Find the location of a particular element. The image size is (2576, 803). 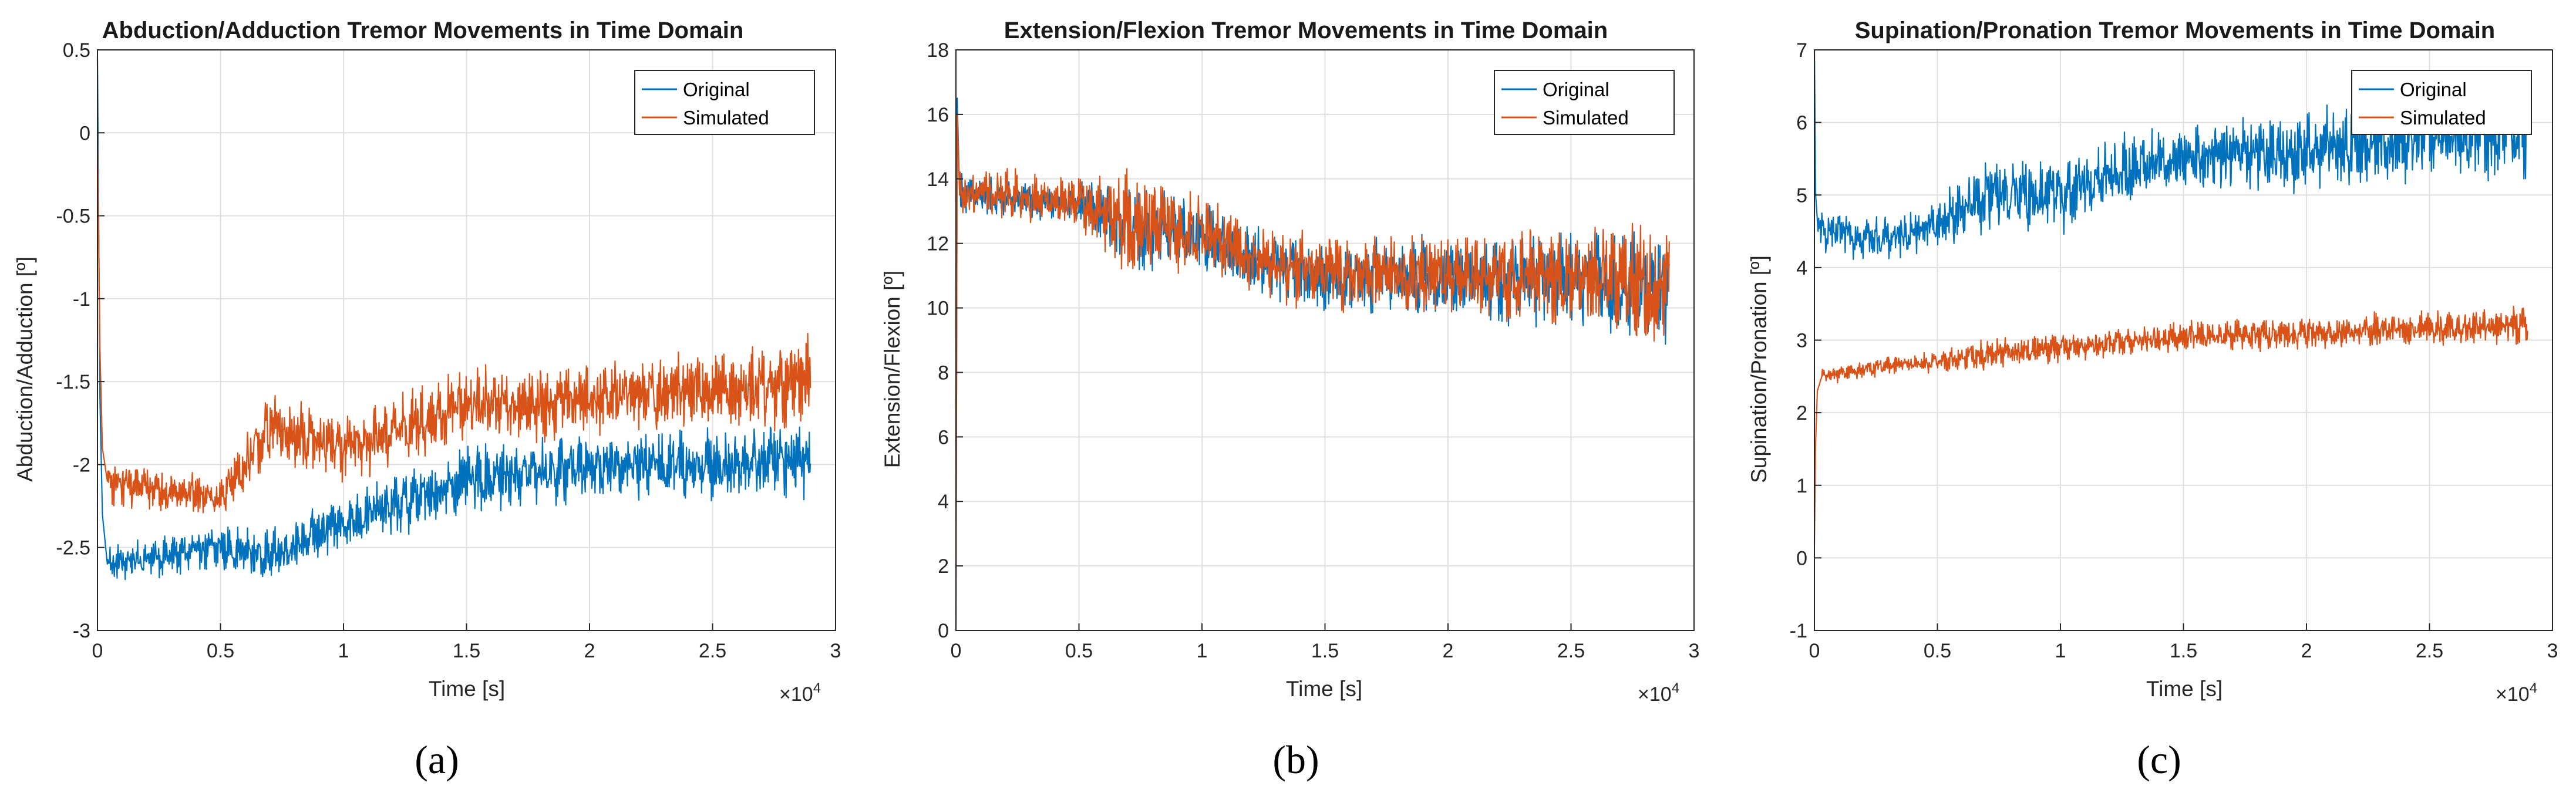

y-tick-label: 3 is located at coordinates (1801, 341).